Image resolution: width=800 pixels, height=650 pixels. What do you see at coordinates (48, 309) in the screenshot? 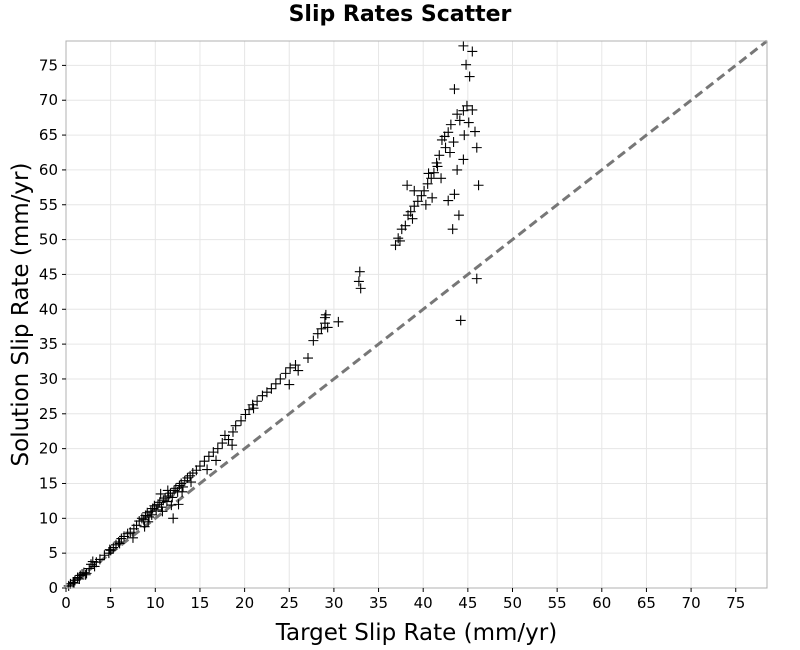
I see `y-tick-label: 40` at bounding box center [48, 309].